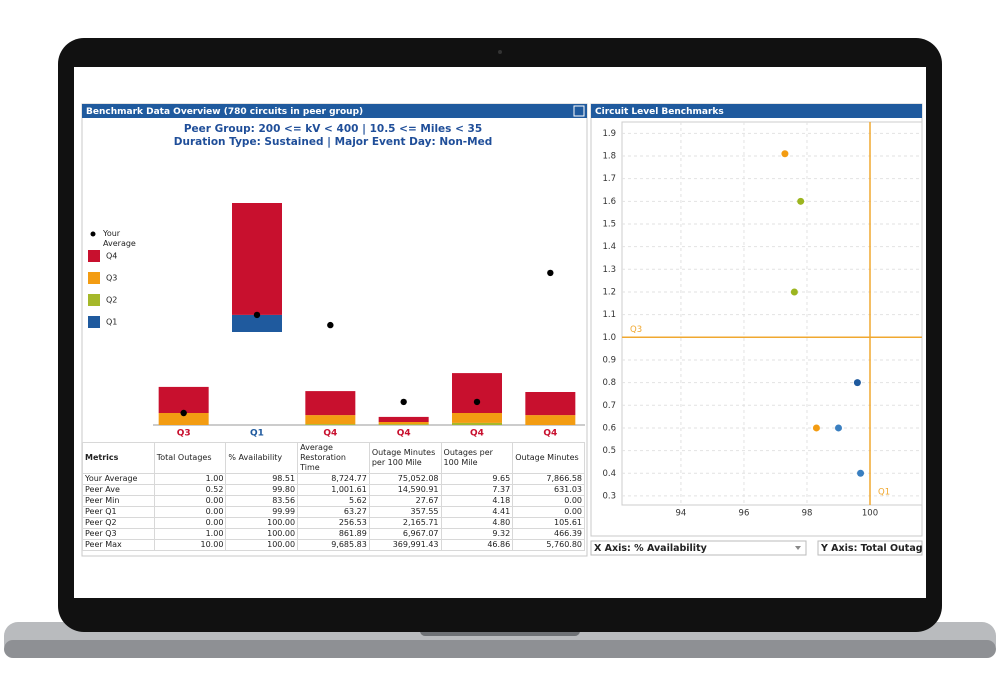  I want to click on table-cell: 4.80, so click(477, 523).